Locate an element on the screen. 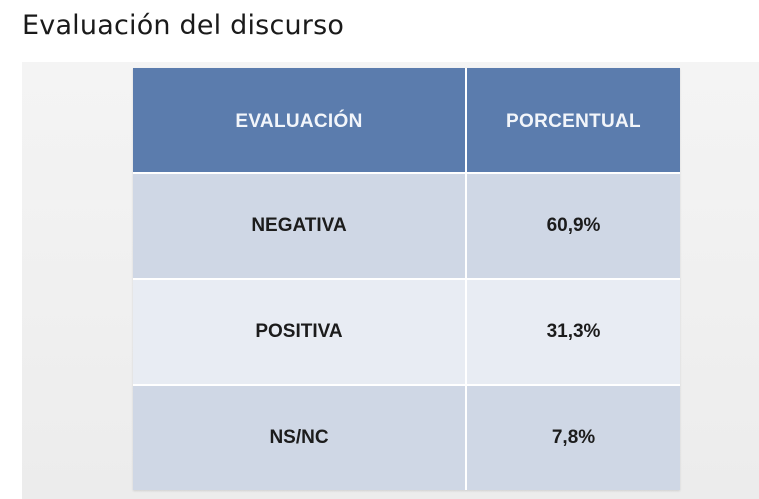 The image size is (759, 499). cell-porcentual: 60,9% is located at coordinates (572, 225).